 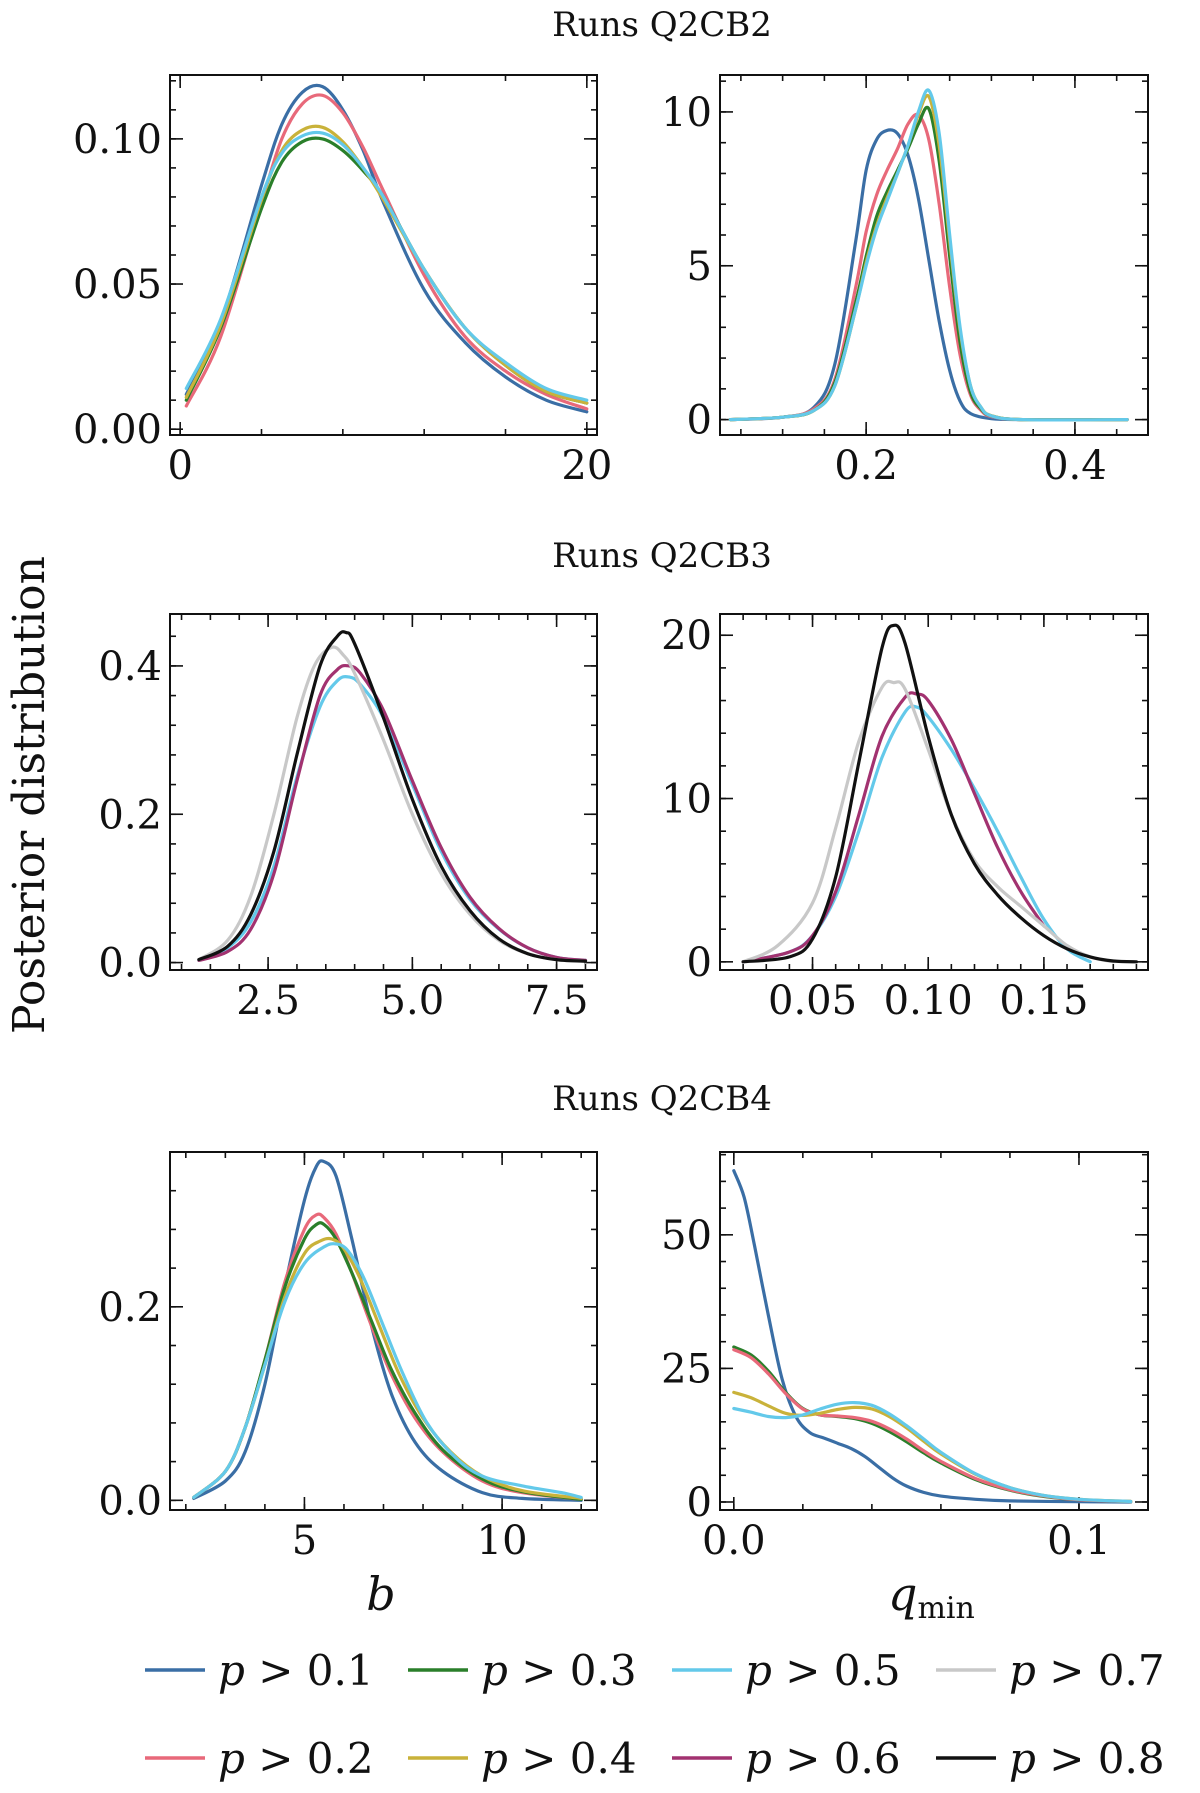 I want to click on legend-label-rest: > 0.7, so click(x=1100, y=1670).